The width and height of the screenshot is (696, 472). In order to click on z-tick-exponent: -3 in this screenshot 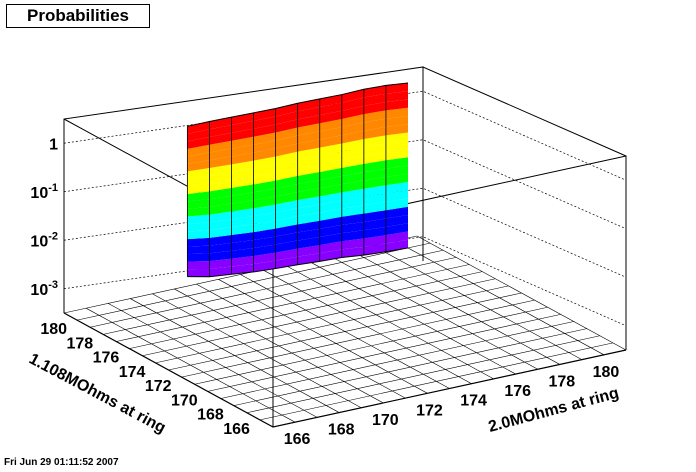, I will do `click(53, 285)`.